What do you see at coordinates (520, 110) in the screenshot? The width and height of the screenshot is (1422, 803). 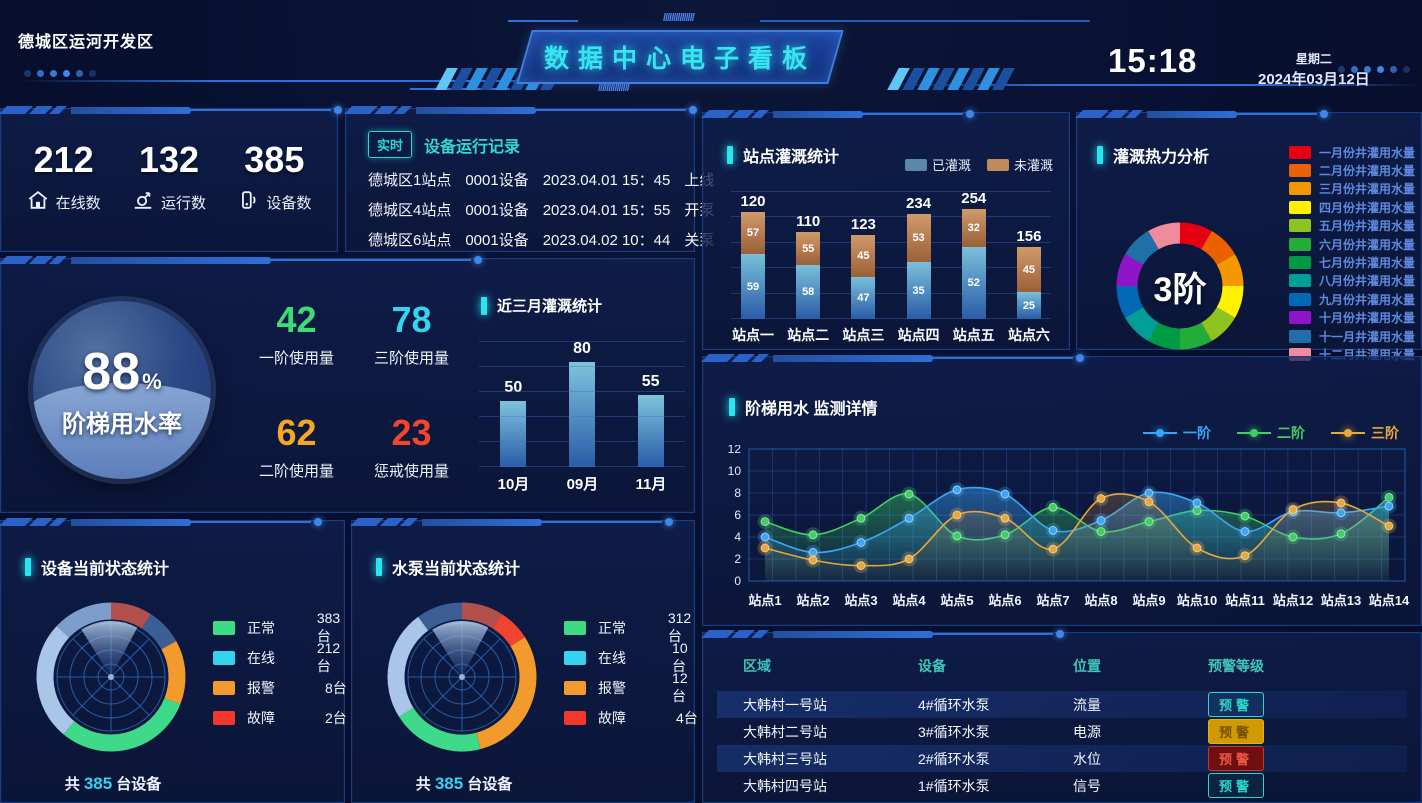 I see `panel-decoration` at bounding box center [520, 110].